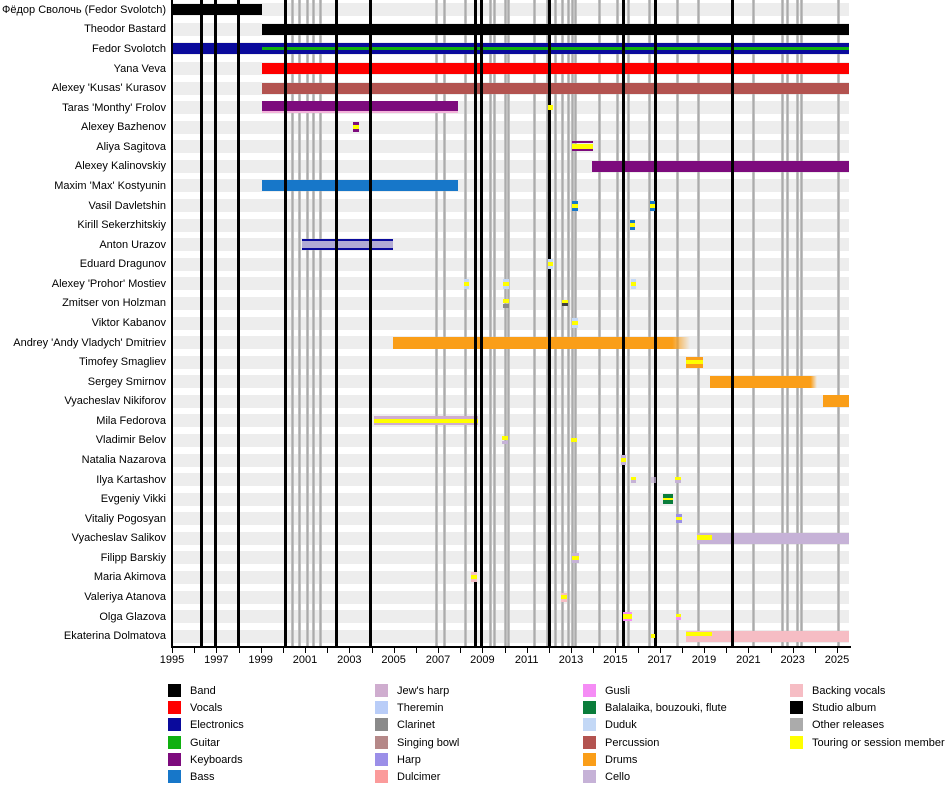  Describe the element at coordinates (89, 342) in the screenshot. I see `member-label: Andrey 'Andy Vladych' Dmitriev` at that location.